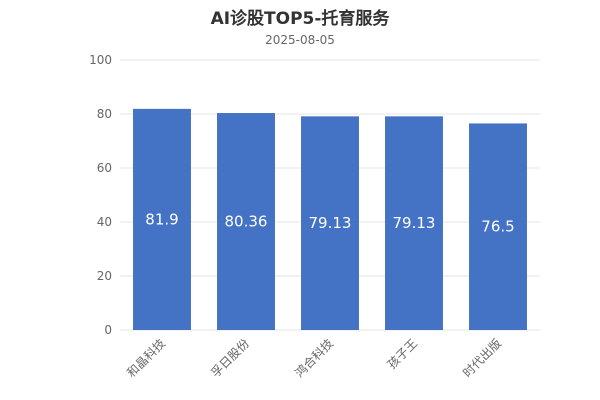 The image size is (600, 400). I want to click on y-tick-label: 60, so click(104, 168).